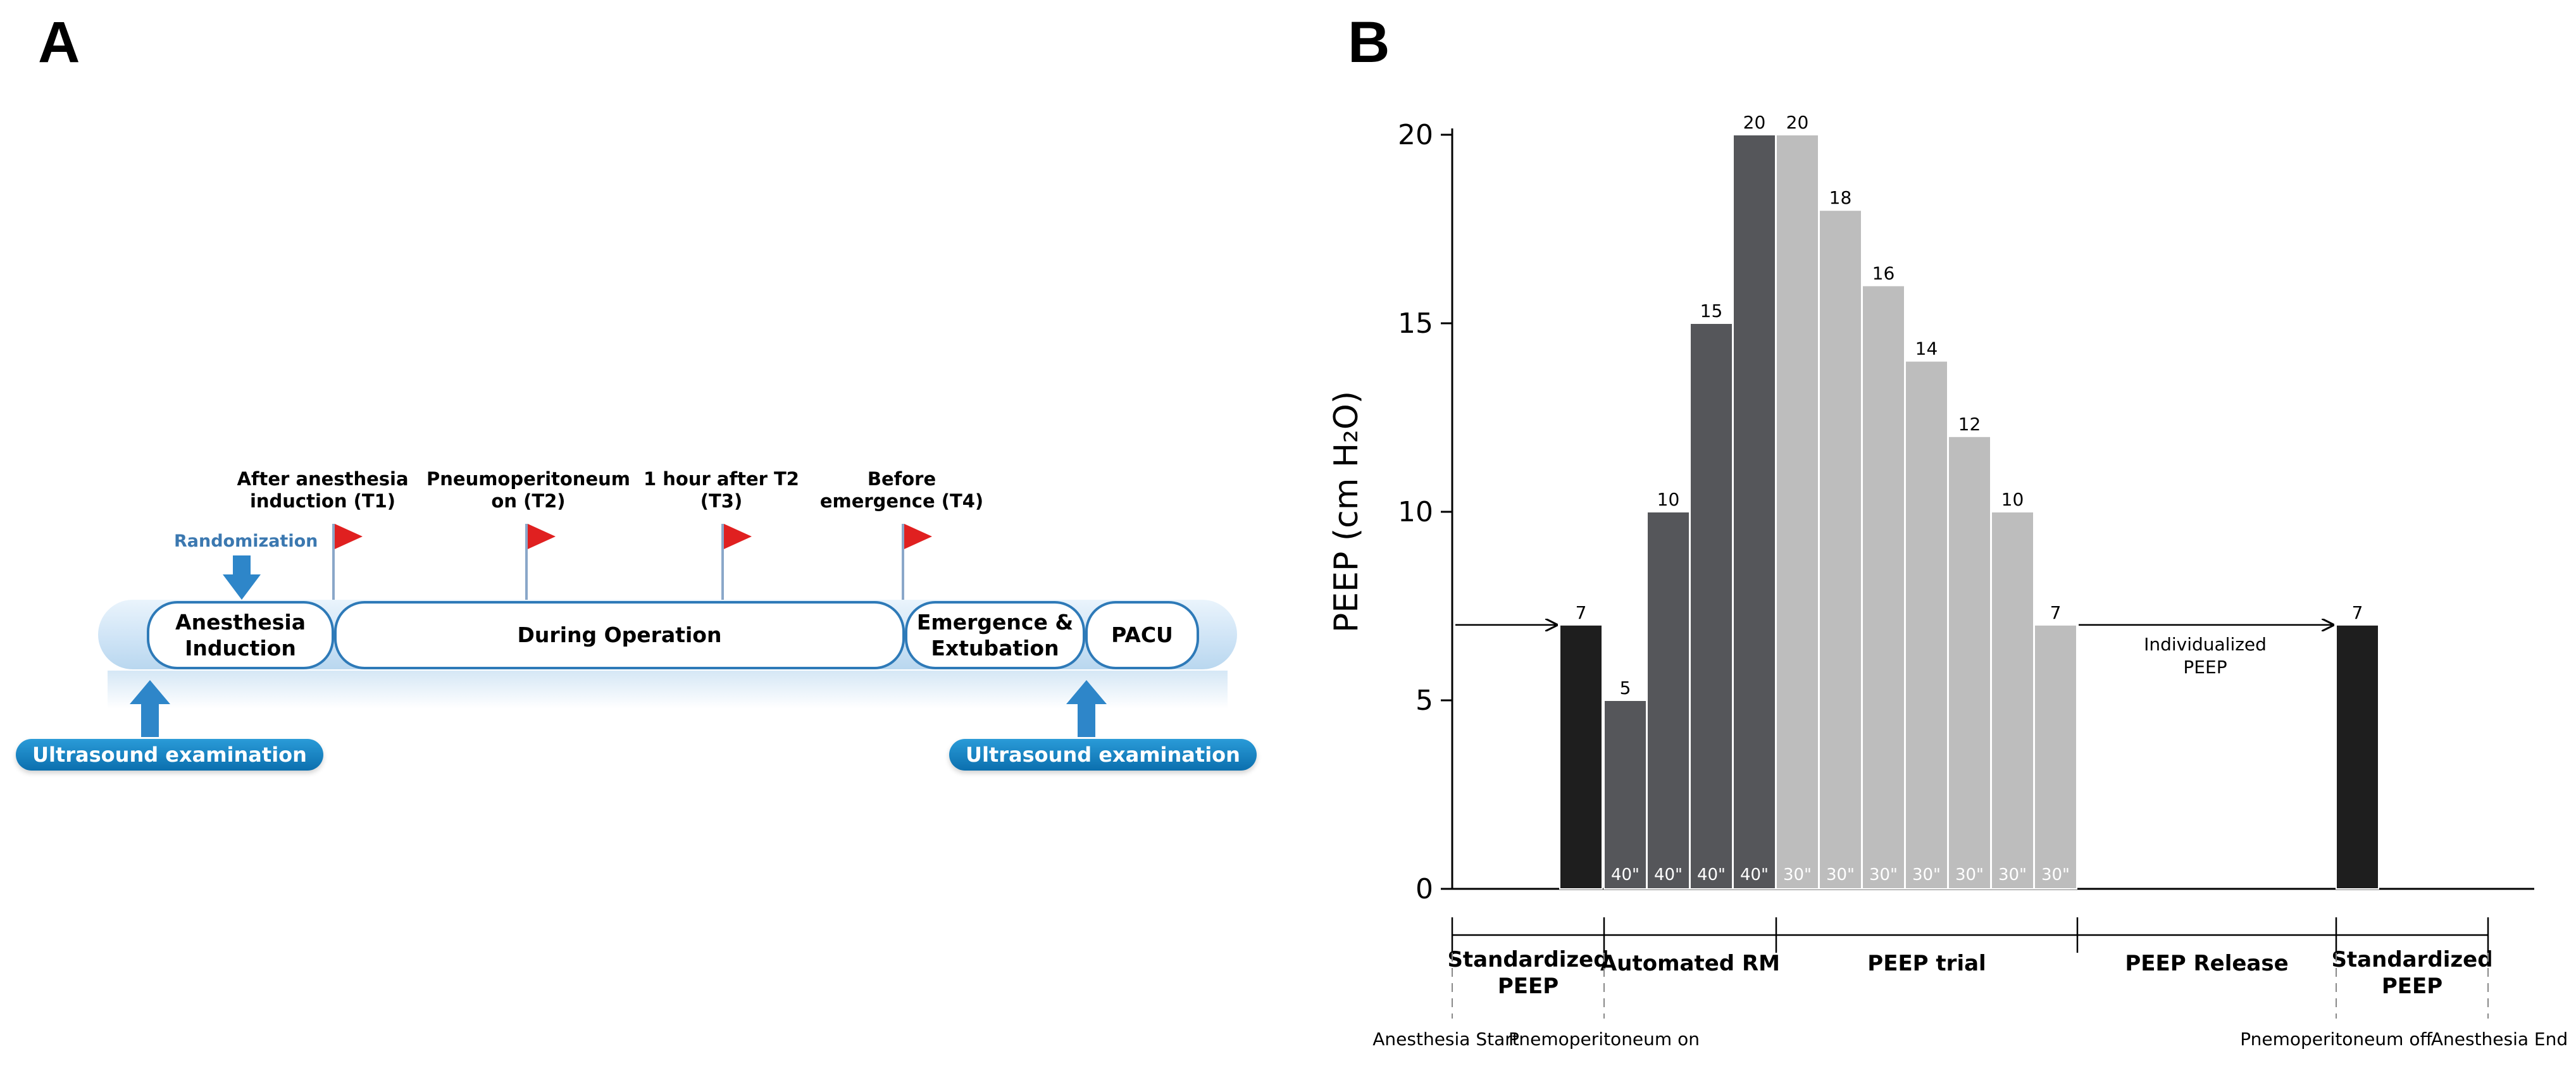 The image size is (2576, 1066). I want to click on phase-emergence-extubation: Emergence & Extubation, so click(995, 635).